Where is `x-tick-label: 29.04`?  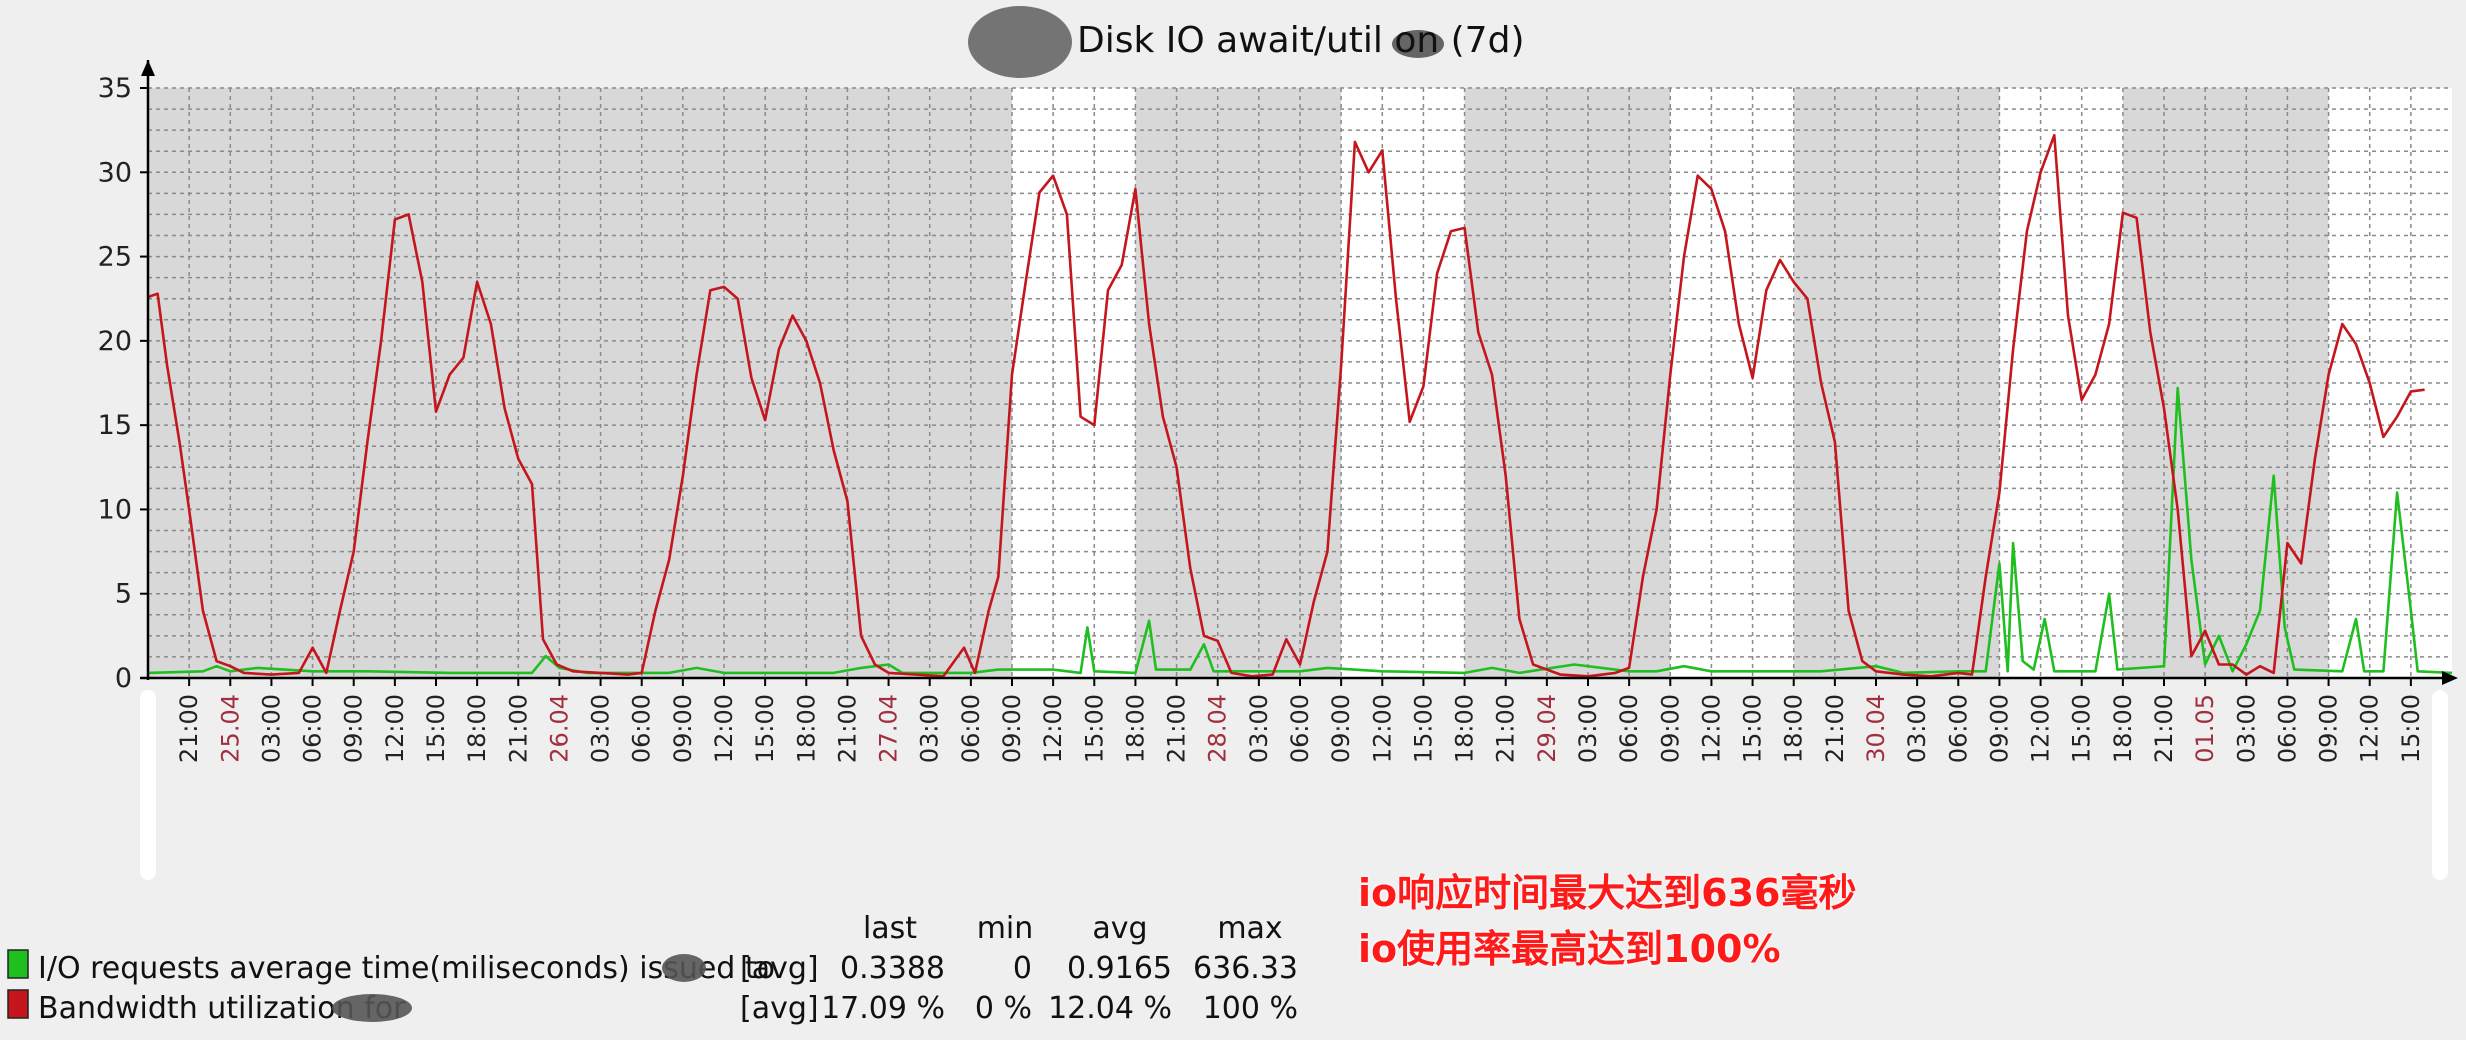
x-tick-label: 29.04 is located at coordinates (1547, 728).